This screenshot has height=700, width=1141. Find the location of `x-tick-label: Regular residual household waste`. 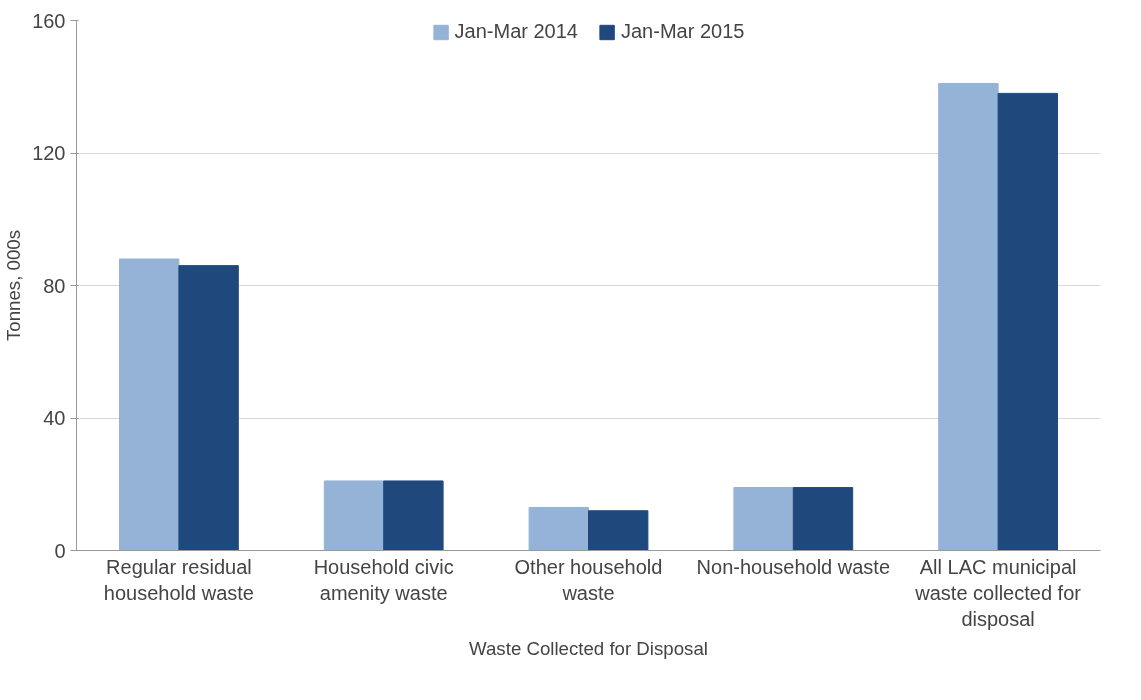

x-tick-label: Regular residual household waste is located at coordinates (178, 579).